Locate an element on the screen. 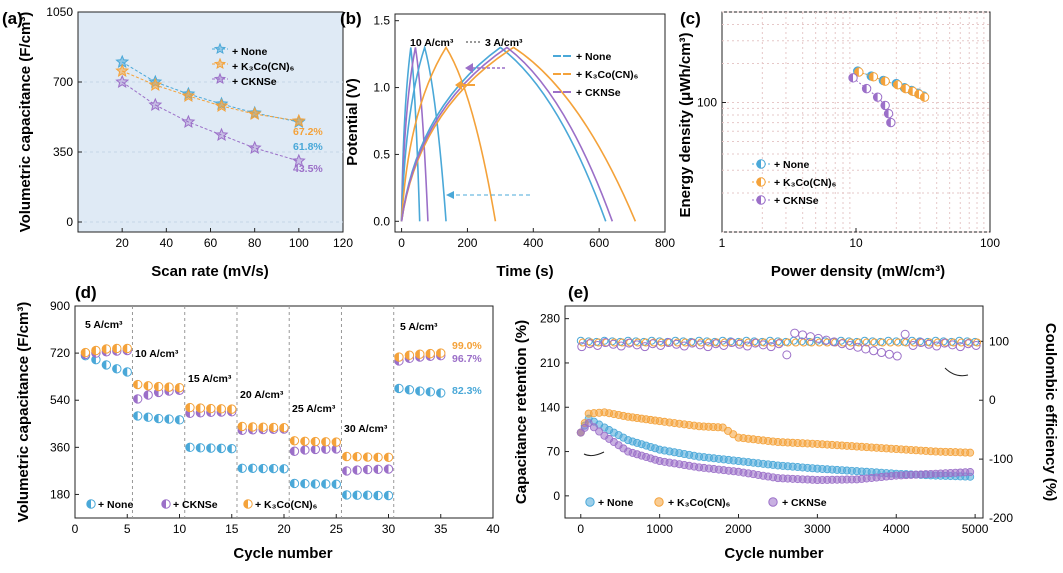 The height and width of the screenshot is (573, 1063). panel-b-plot: 0 200 400 600 800 0.0 0.5 1.0 1.5 is located at coordinates (524, 132).